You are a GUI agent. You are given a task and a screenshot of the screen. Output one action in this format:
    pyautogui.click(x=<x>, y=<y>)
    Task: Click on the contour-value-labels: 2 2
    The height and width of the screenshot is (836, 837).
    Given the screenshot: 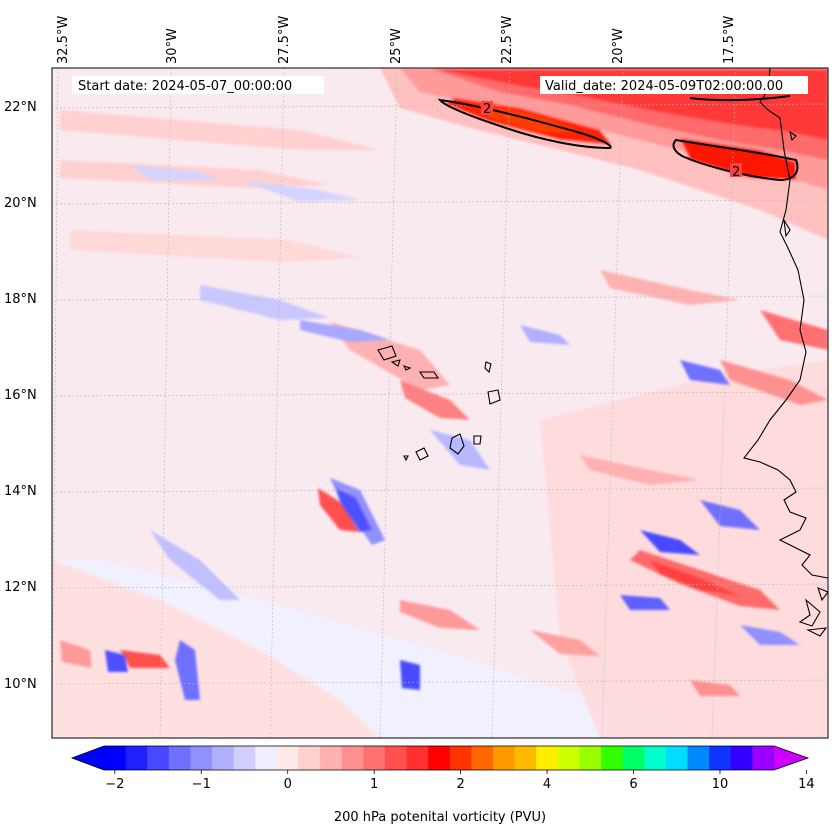 What is the action you would take?
    pyautogui.click(x=611, y=140)
    